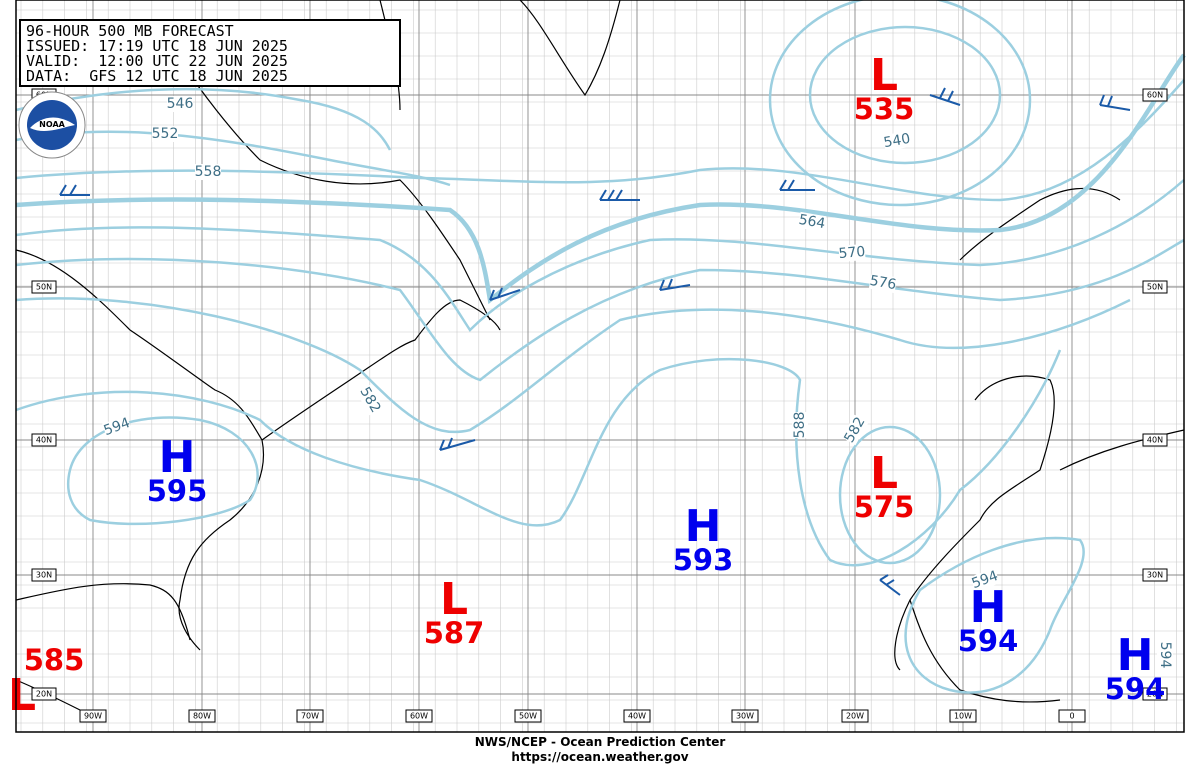 This screenshot has width=1200, height=764. I want to click on lon-label: 50W, so click(528, 716).